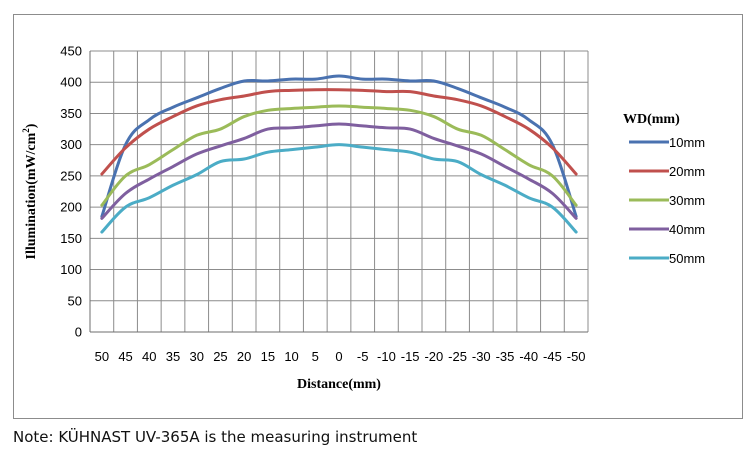 The image size is (755, 460). I want to click on series-line-20mm, so click(339, 132).